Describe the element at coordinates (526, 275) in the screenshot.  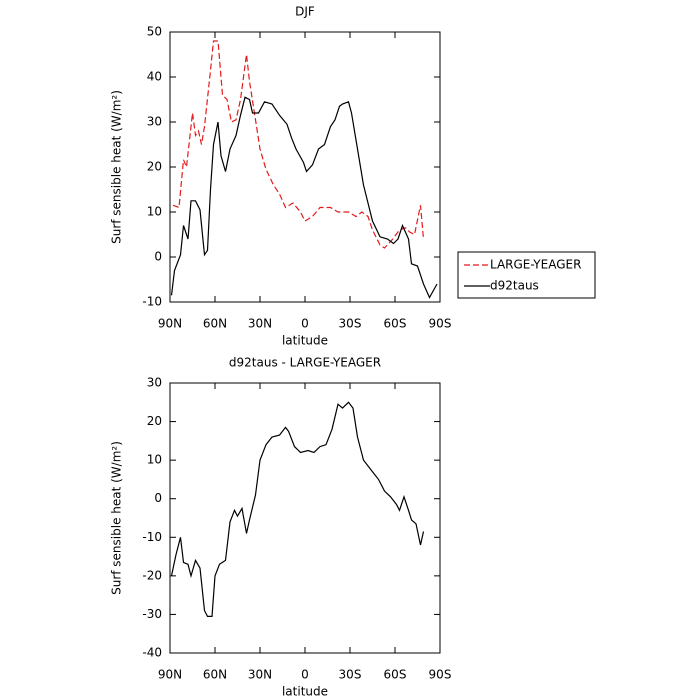
I see `legend-box` at that location.